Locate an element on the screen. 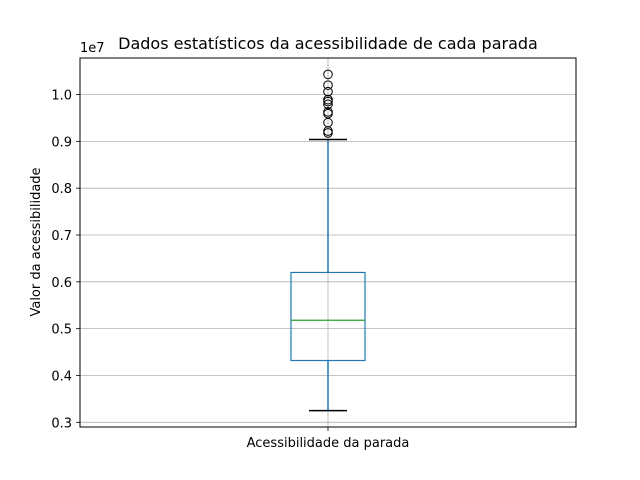  y-tick-label: 1.0 is located at coordinates (61, 96).